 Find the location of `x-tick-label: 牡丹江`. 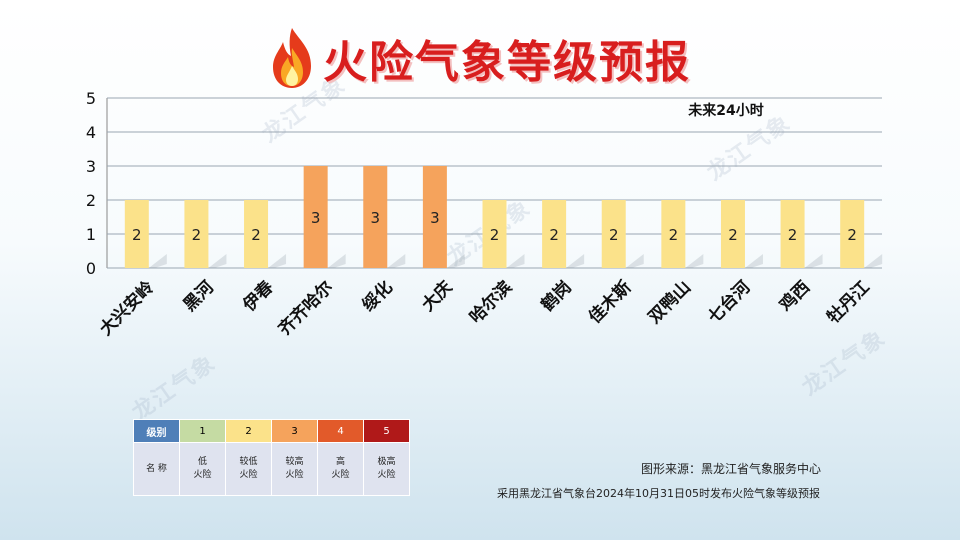

x-tick-label: 牡丹江 is located at coordinates (848, 302).